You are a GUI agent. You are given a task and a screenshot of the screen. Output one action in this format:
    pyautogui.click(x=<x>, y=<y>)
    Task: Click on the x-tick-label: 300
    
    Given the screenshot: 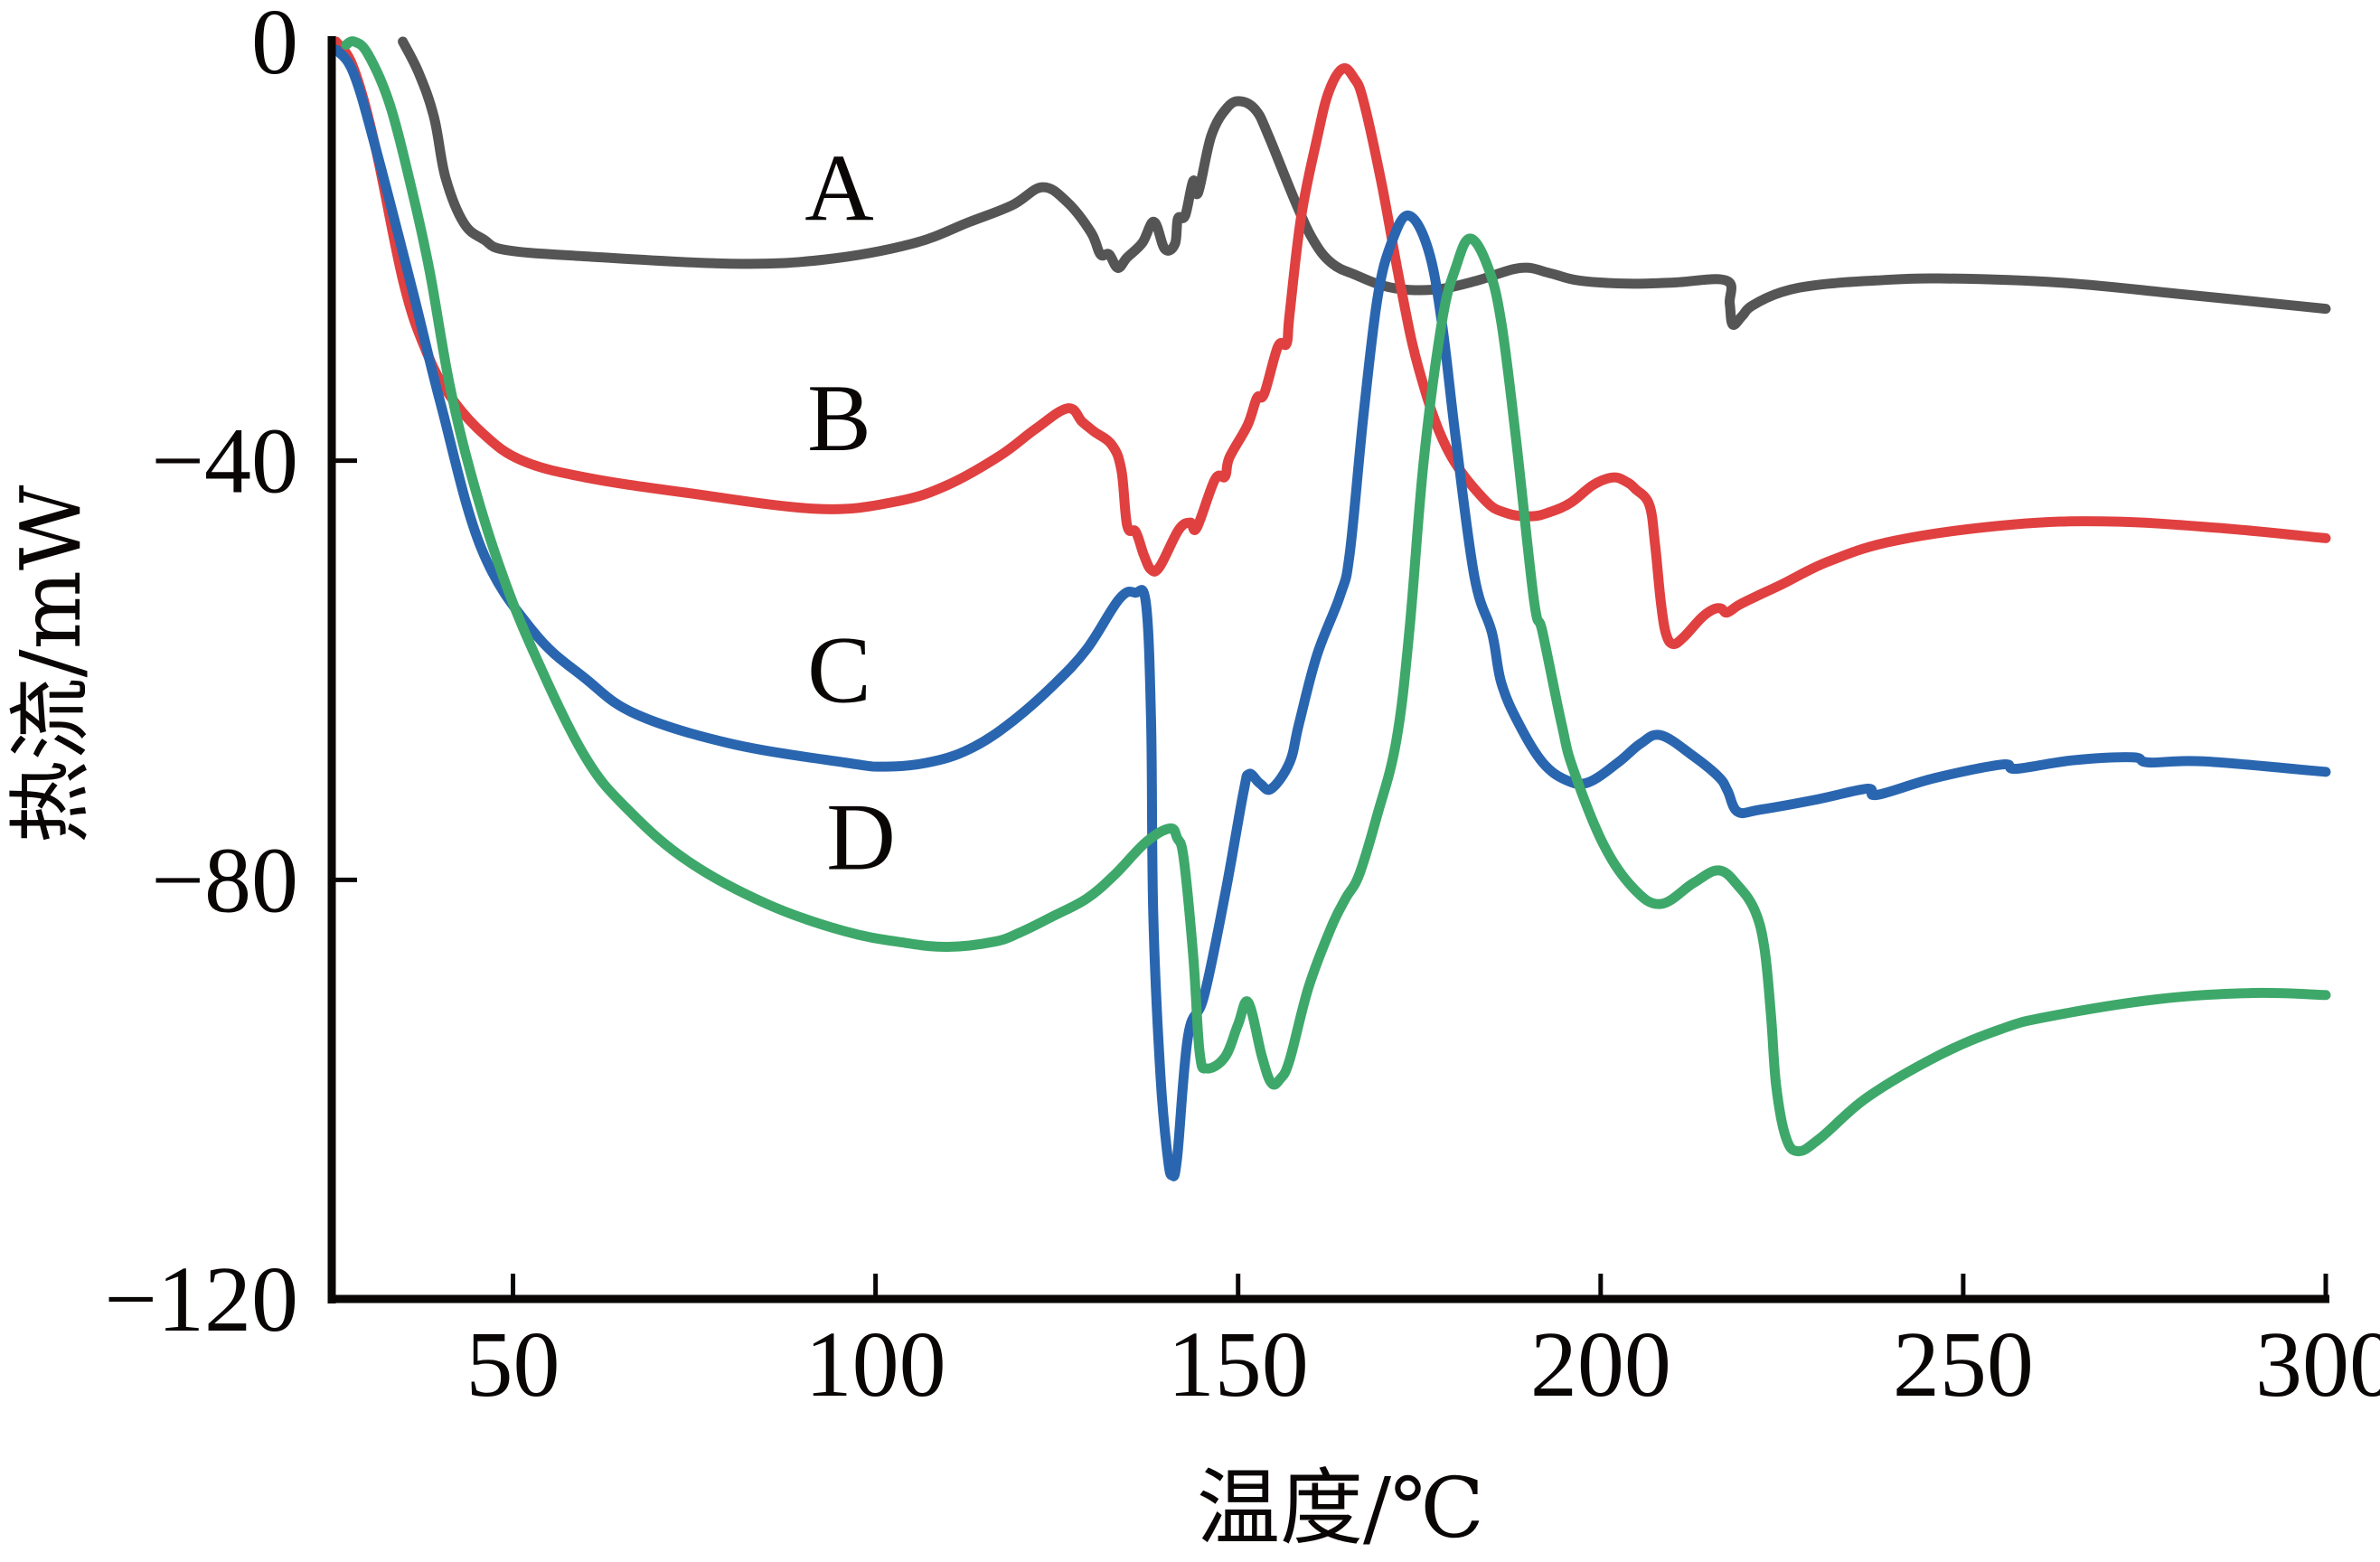 What is the action you would take?
    pyautogui.click(x=2317, y=1364)
    